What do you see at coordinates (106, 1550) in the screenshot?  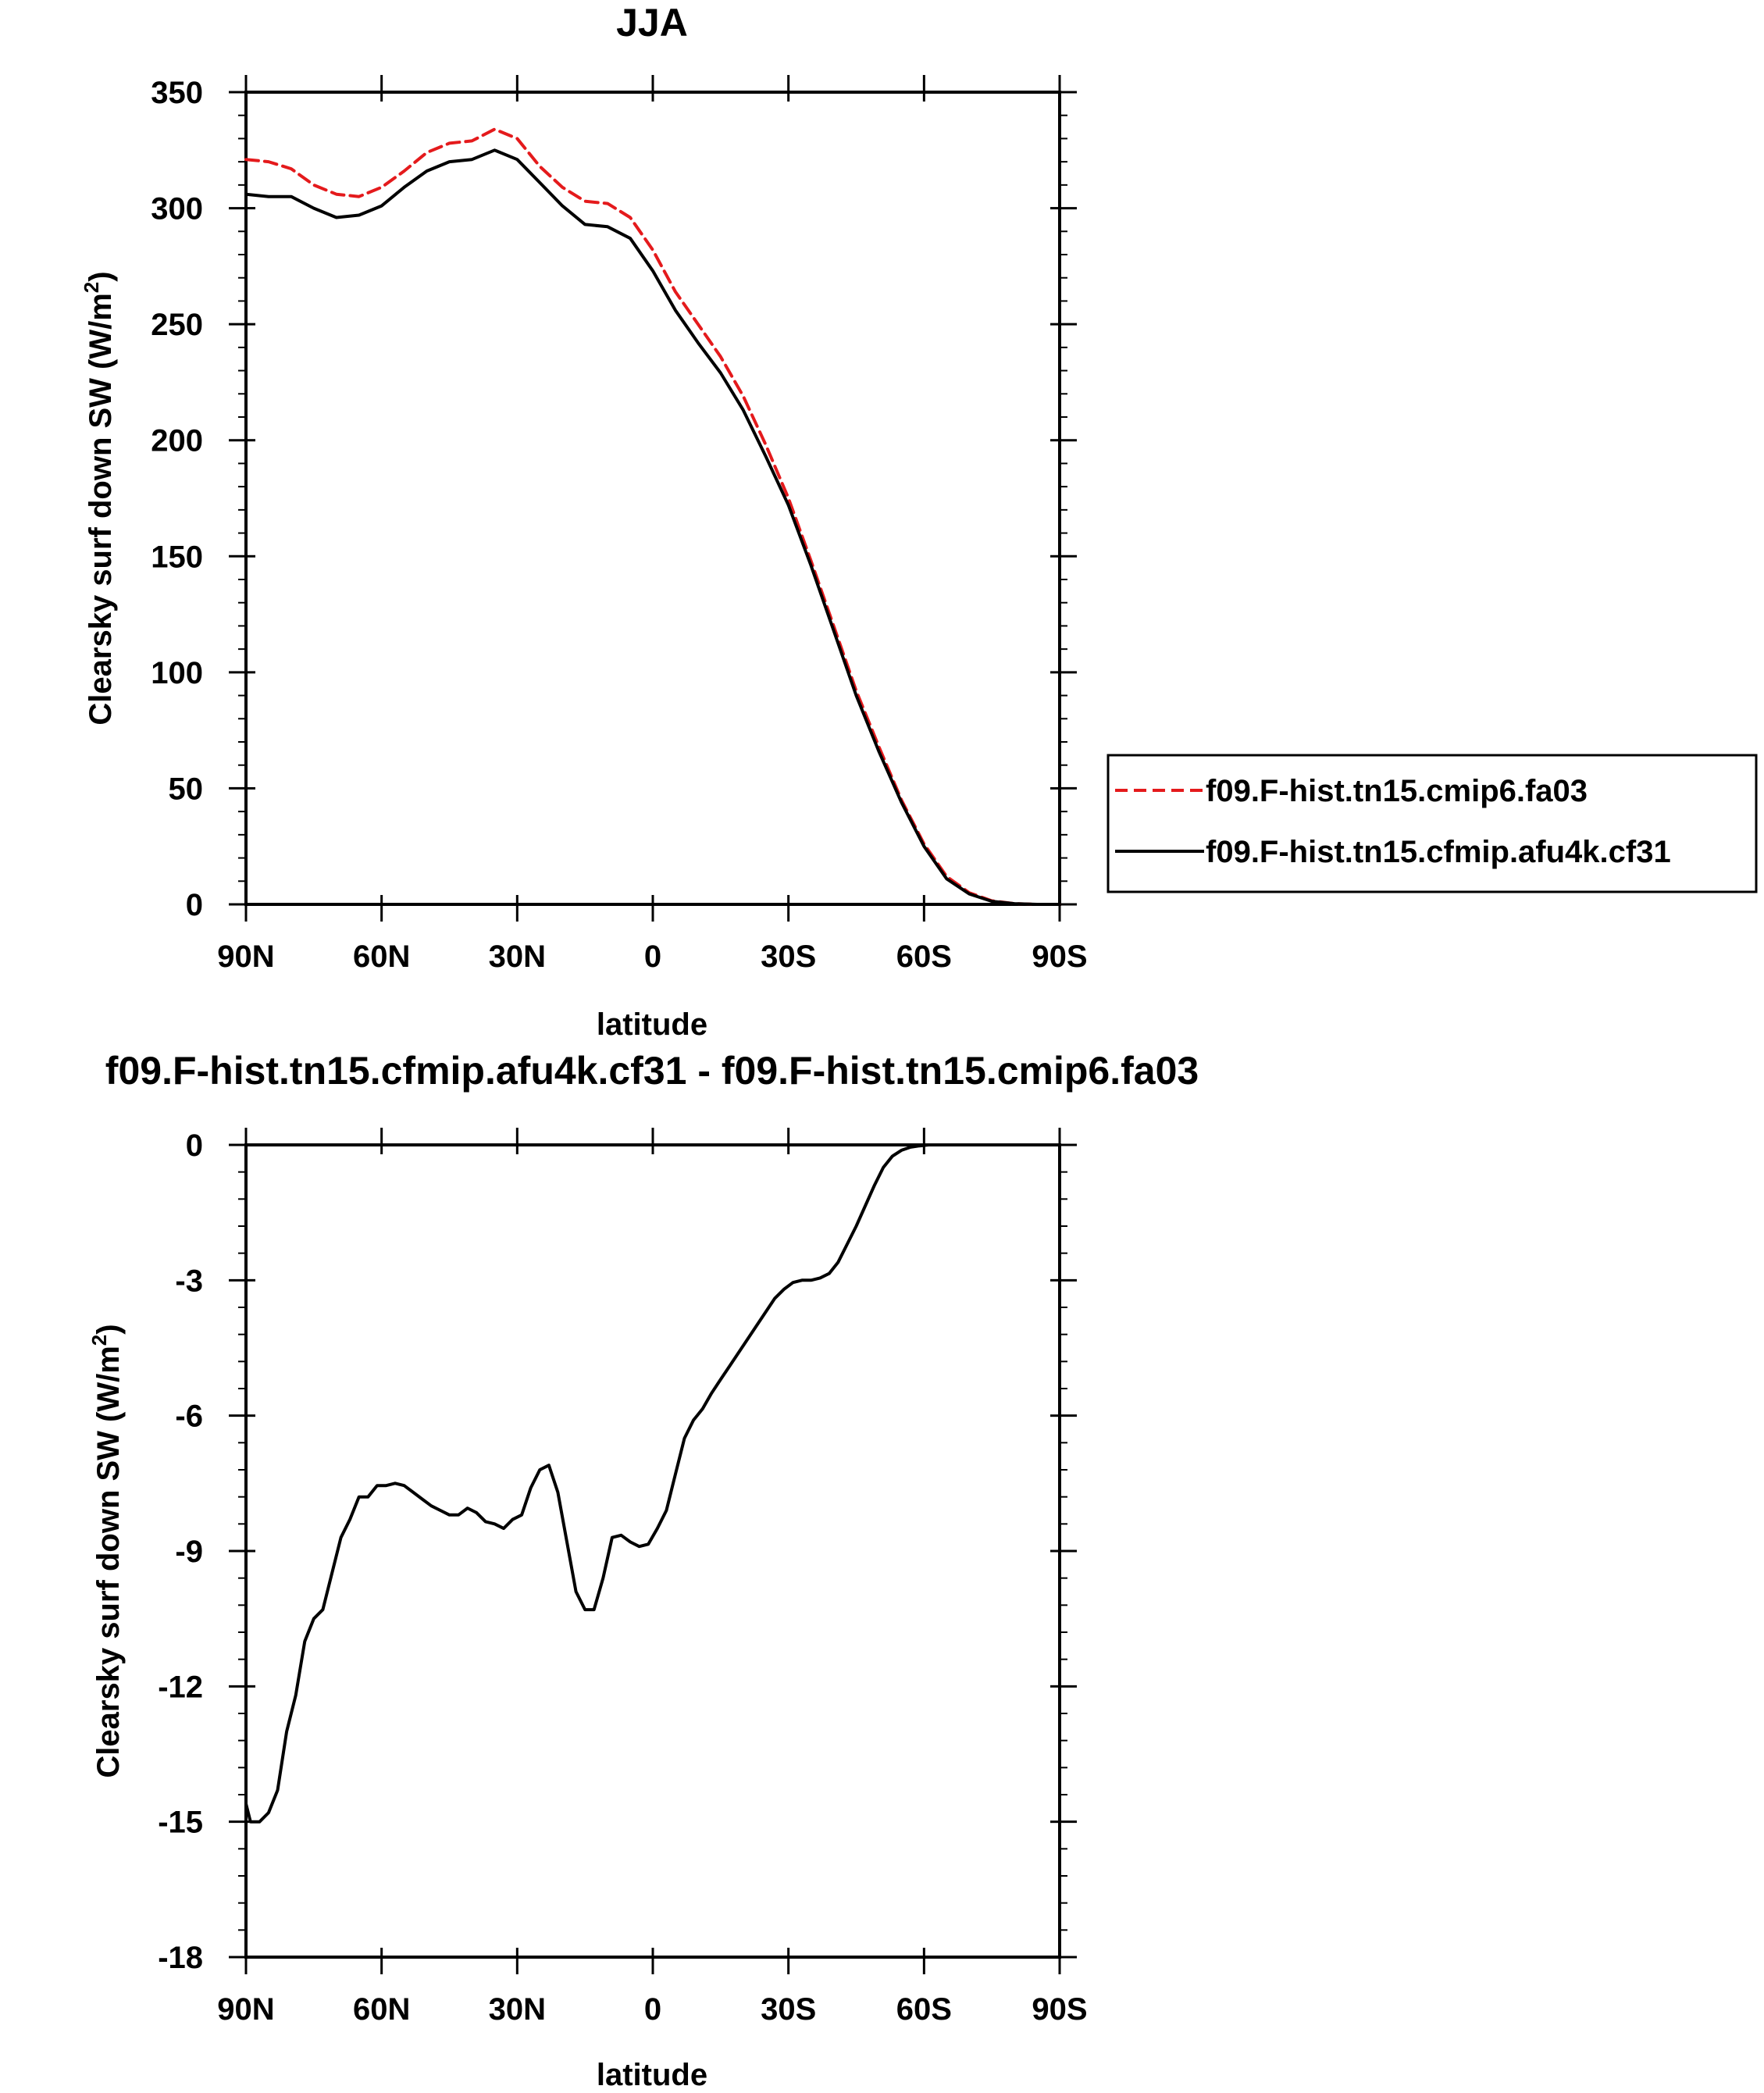 I see `bottom-y-axis-label: Clearsky surf down SW (W/m2)` at bounding box center [106, 1550].